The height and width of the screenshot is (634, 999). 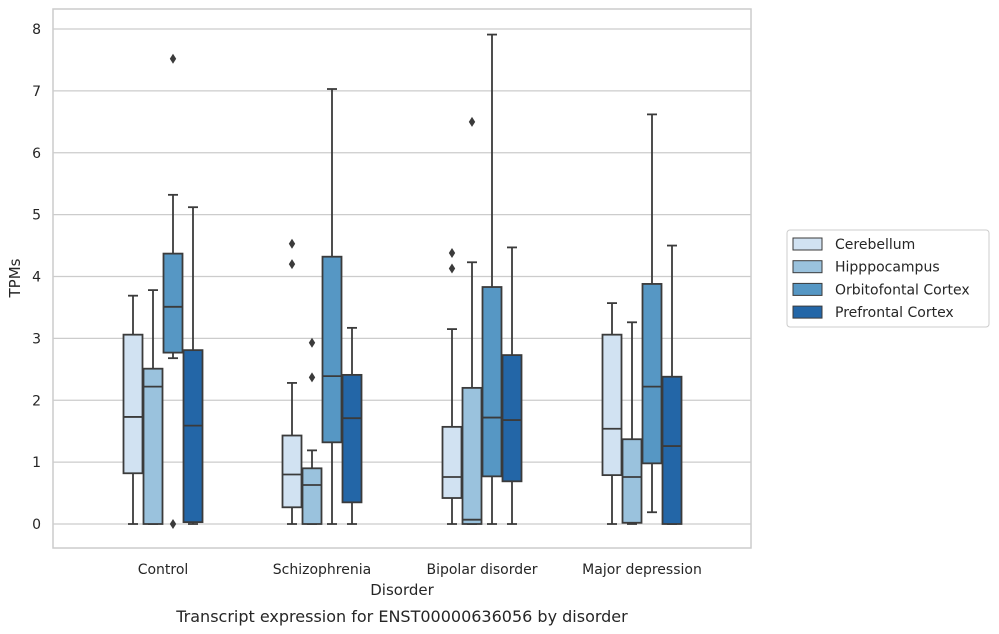 What do you see at coordinates (875, 245) in the screenshot?
I see `legend-label: Cerebellum` at bounding box center [875, 245].